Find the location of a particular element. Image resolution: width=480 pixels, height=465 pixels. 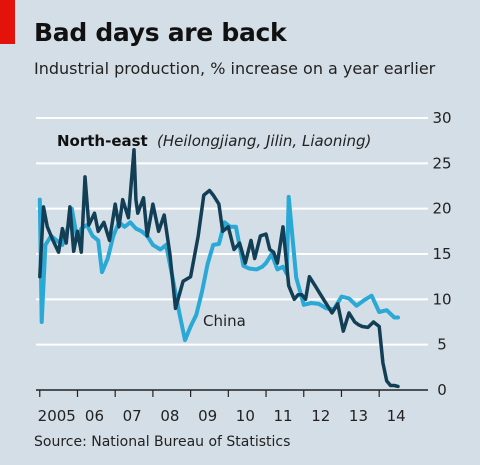

source-note: Source: National Bureau of Statistics is located at coordinates (162, 442).